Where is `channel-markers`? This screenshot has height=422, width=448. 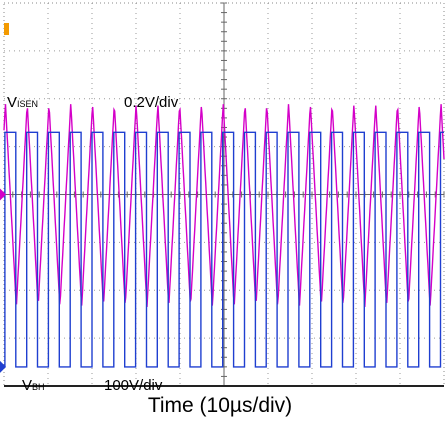
channel-markers is located at coordinates (4, 198).